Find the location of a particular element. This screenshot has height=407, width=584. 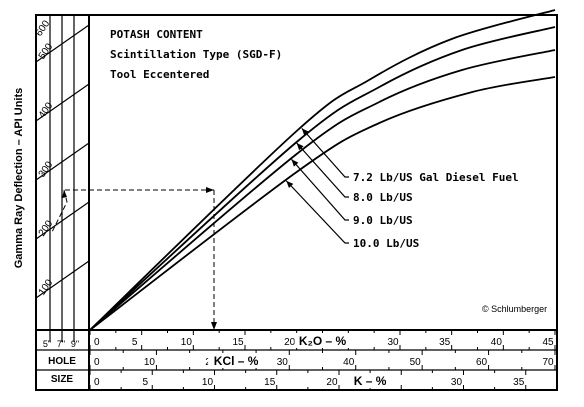

scale-1-label: K₂O – % is located at coordinates (323, 341).